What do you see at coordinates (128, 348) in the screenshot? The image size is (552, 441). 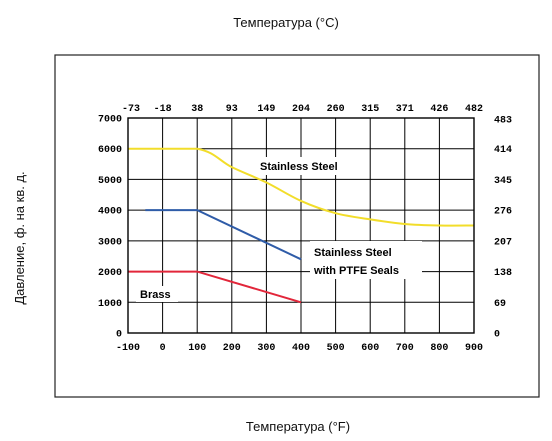 I see `x-tick-label: -100` at bounding box center [128, 348].